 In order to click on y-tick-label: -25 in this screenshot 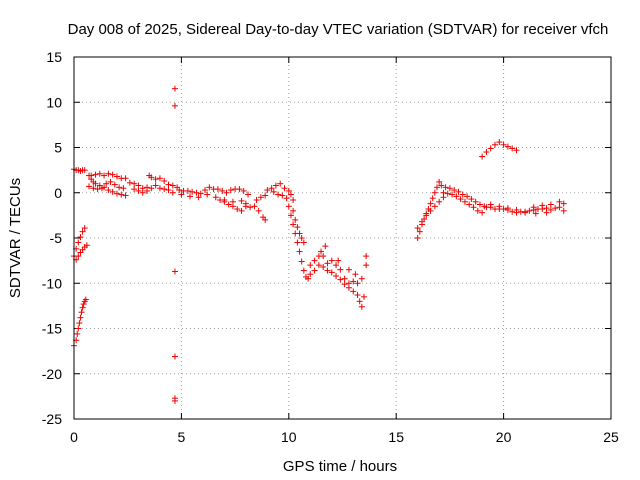, I will do `click(52, 419)`.